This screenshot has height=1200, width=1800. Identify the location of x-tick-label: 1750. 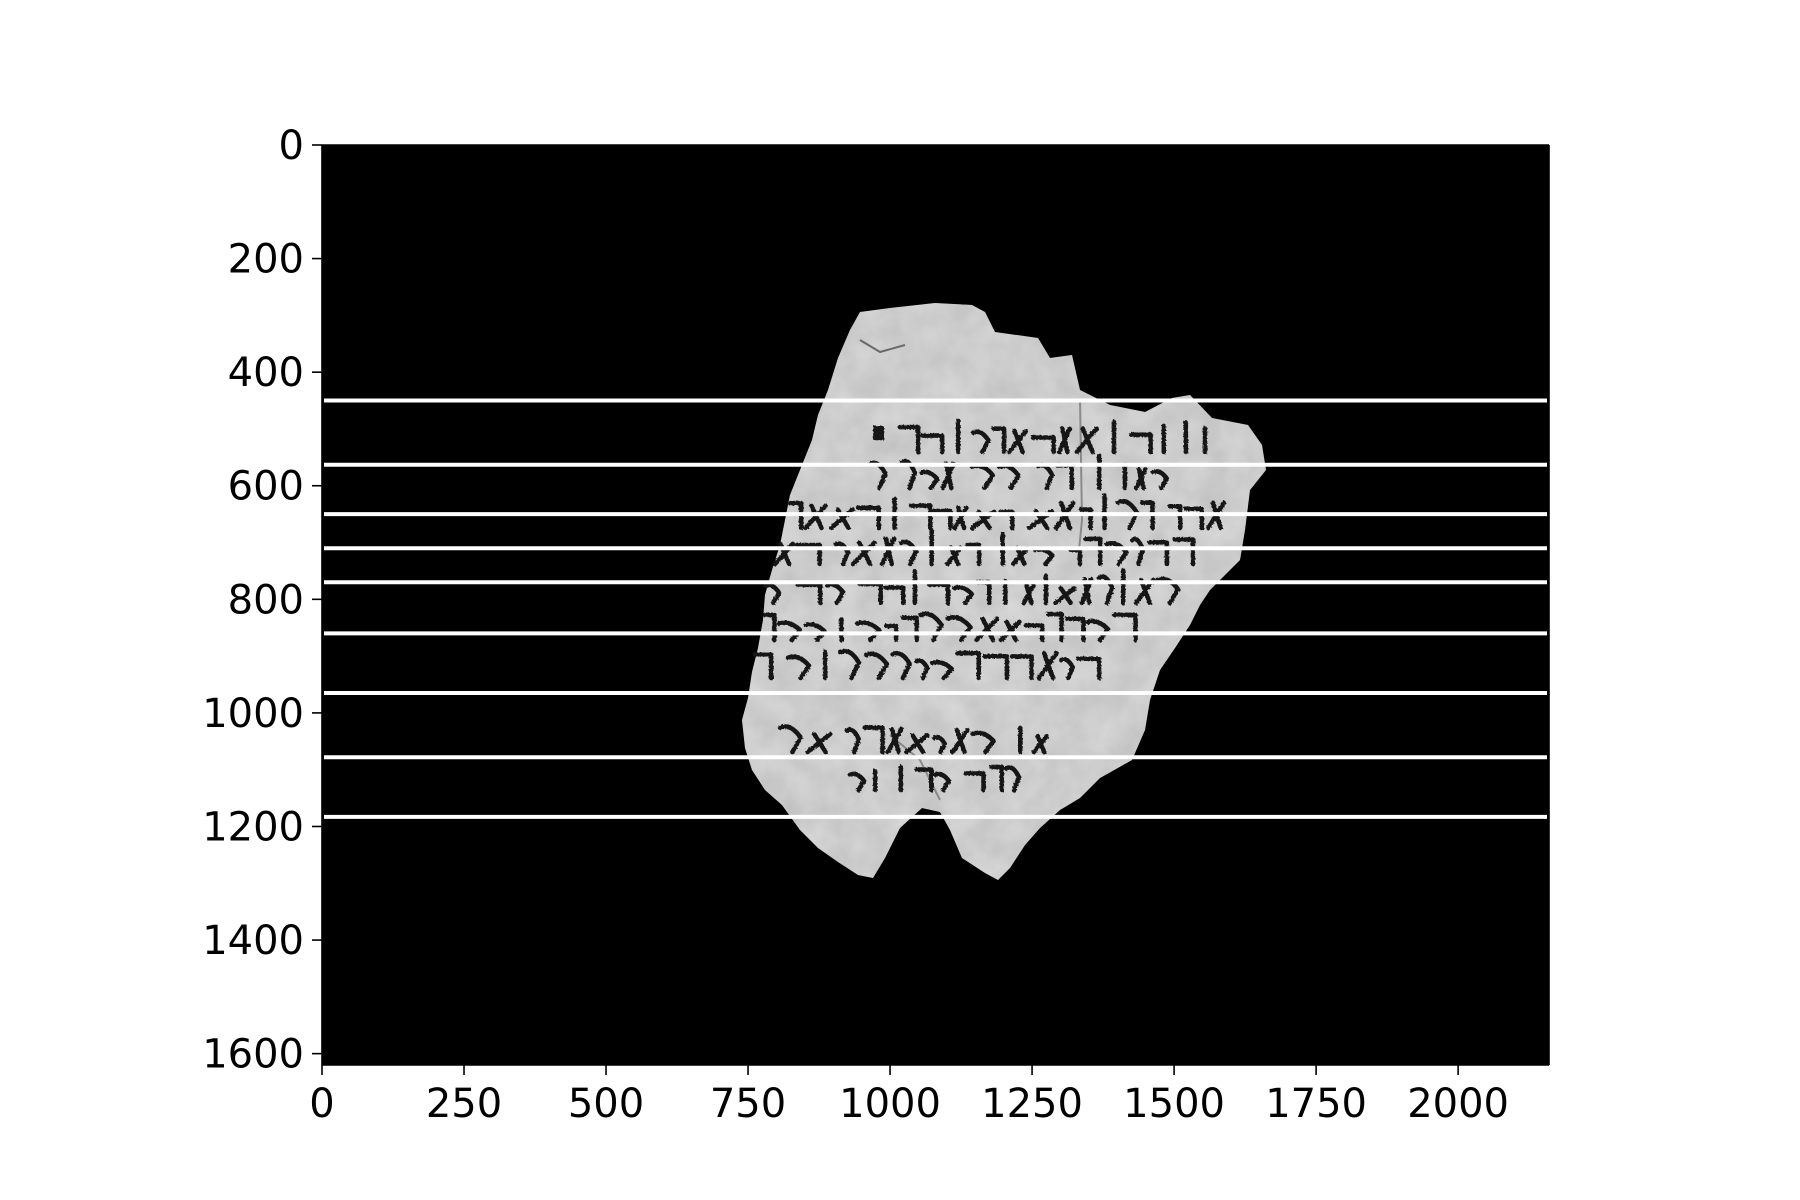
(1316, 1104).